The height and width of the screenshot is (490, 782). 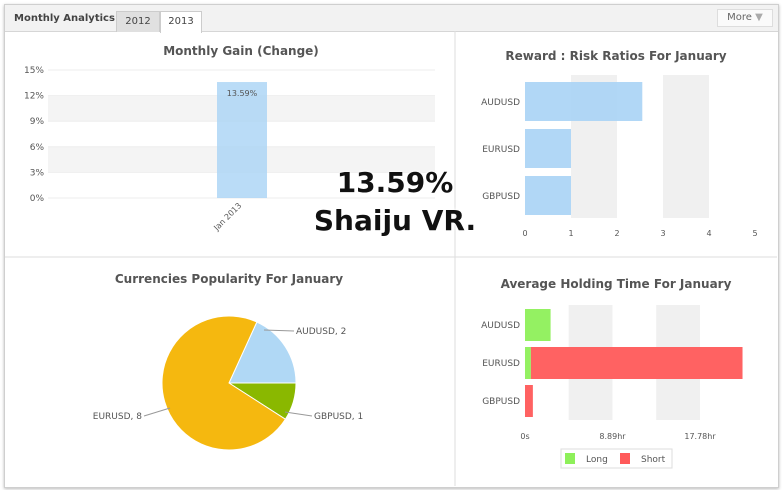 I want to click on tab-2012: 2012, so click(x=138, y=21).